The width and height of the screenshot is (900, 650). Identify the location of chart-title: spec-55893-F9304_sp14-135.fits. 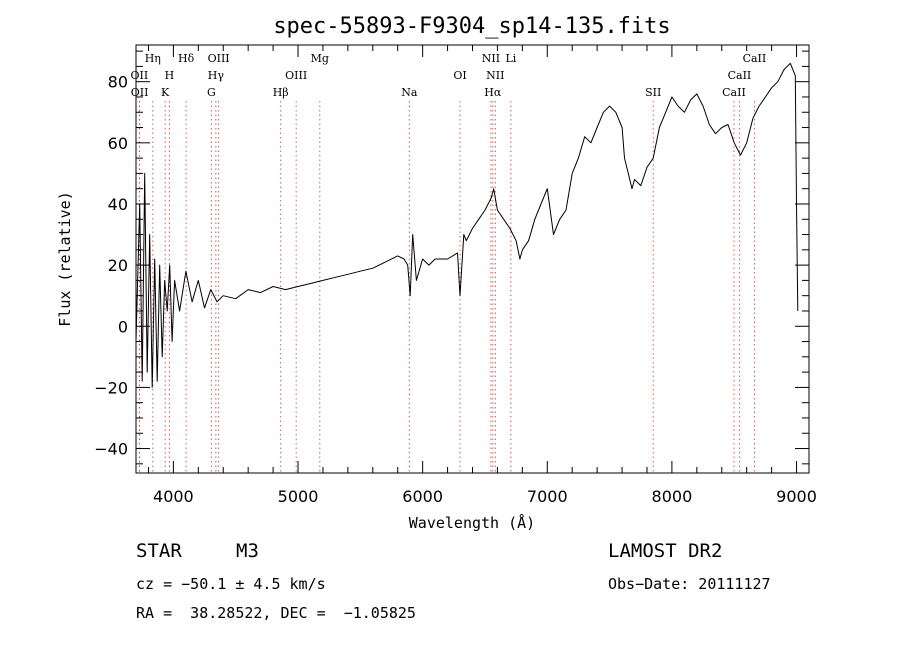
(471, 26).